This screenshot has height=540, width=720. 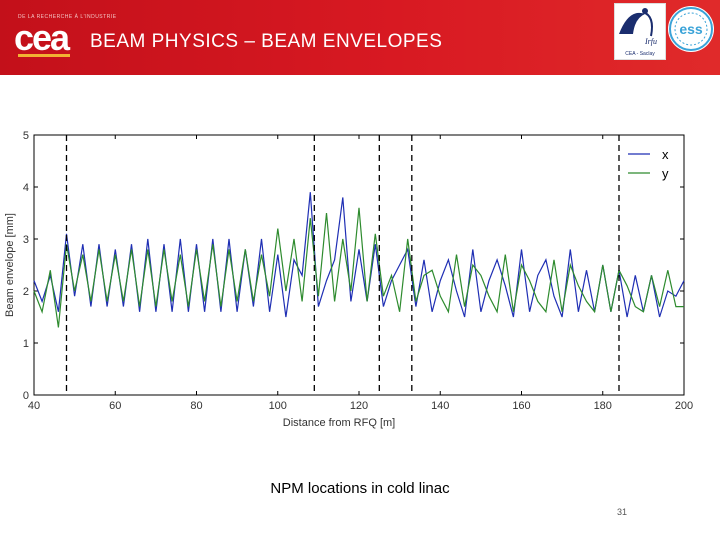 I want to click on x-axis-label: Distance from RFQ [m], so click(x=339, y=423).